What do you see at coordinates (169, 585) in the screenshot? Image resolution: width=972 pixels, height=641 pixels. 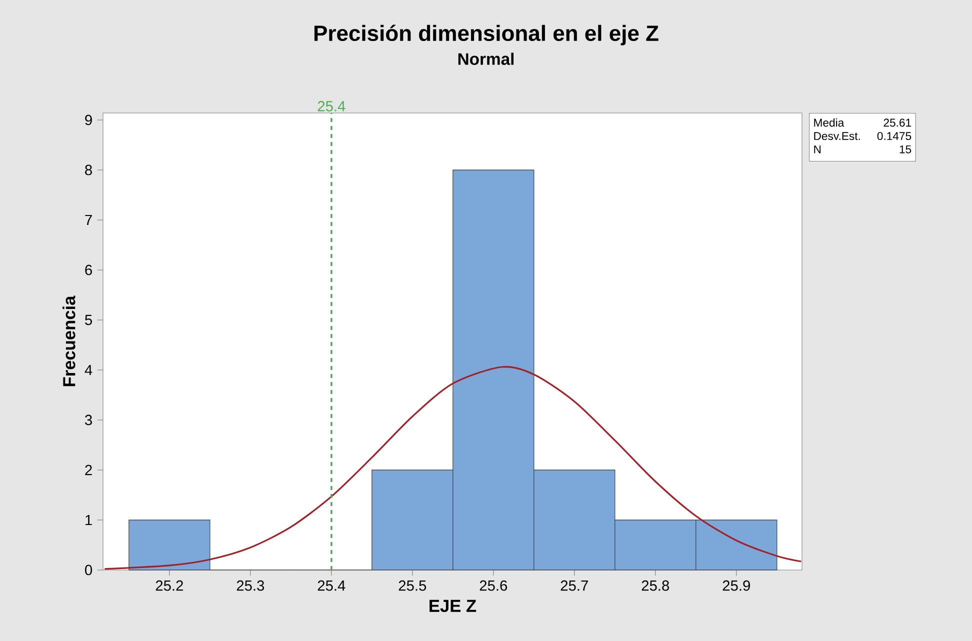 I see `x-tick-label: 25.2` at bounding box center [169, 585].